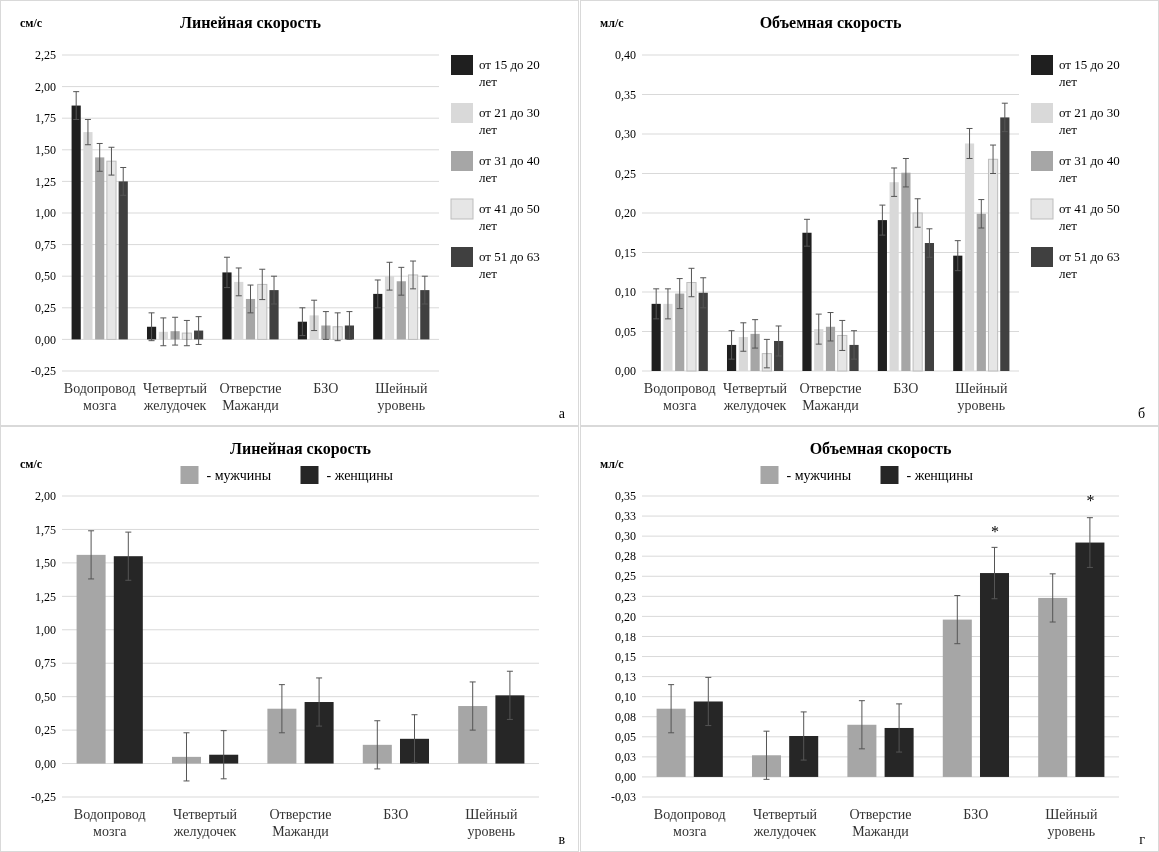 The width and height of the screenshot is (1159, 852). I want to click on y-tick-label: 0,28, so click(625, 556).